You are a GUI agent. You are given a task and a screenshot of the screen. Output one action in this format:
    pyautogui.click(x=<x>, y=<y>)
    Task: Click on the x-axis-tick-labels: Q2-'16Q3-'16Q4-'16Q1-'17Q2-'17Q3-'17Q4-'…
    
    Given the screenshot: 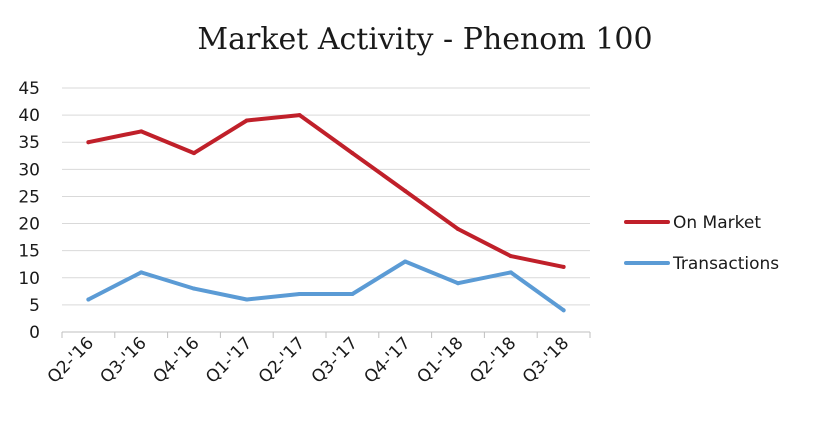 What is the action you would take?
    pyautogui.click(x=308, y=360)
    